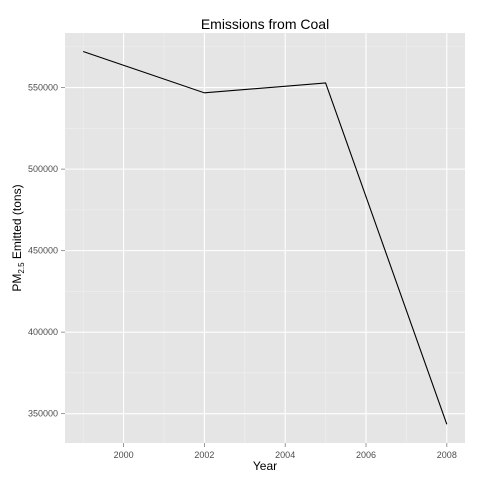 Image resolution: width=480 pixels, height=480 pixels. Describe the element at coordinates (285, 455) in the screenshot. I see `x-tick-label: 2004` at that location.